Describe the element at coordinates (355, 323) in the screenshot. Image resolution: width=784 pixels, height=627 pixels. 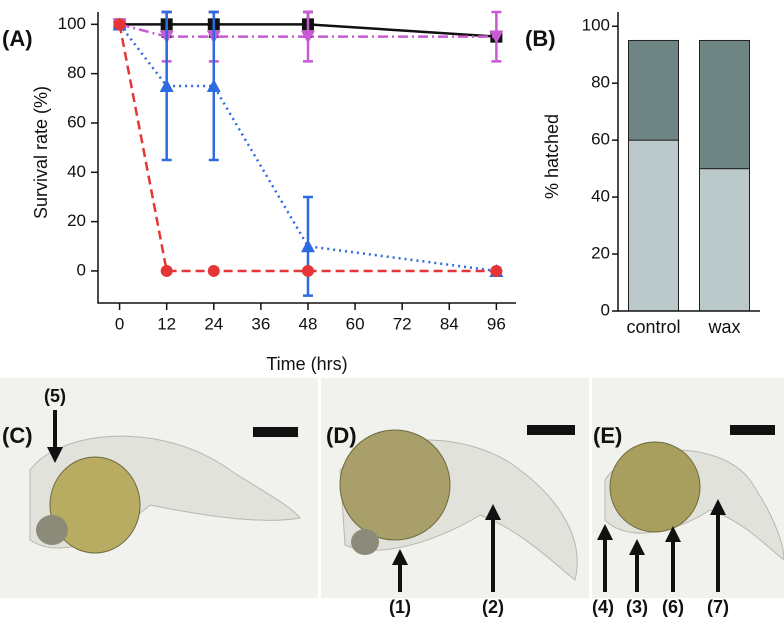
I see `x-tick-label: 60` at that location.